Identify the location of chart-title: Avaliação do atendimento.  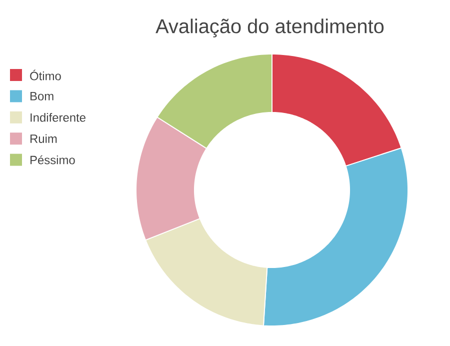
(270, 28).